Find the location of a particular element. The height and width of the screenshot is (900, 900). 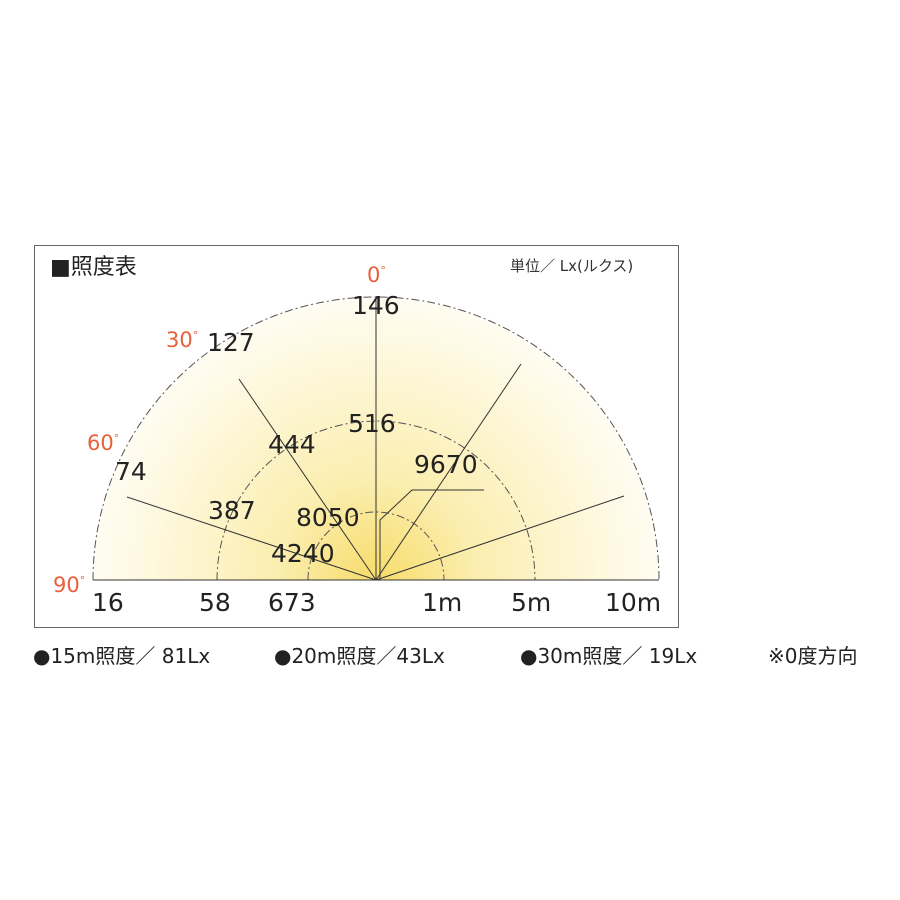

value-444: 444 is located at coordinates (292, 444).